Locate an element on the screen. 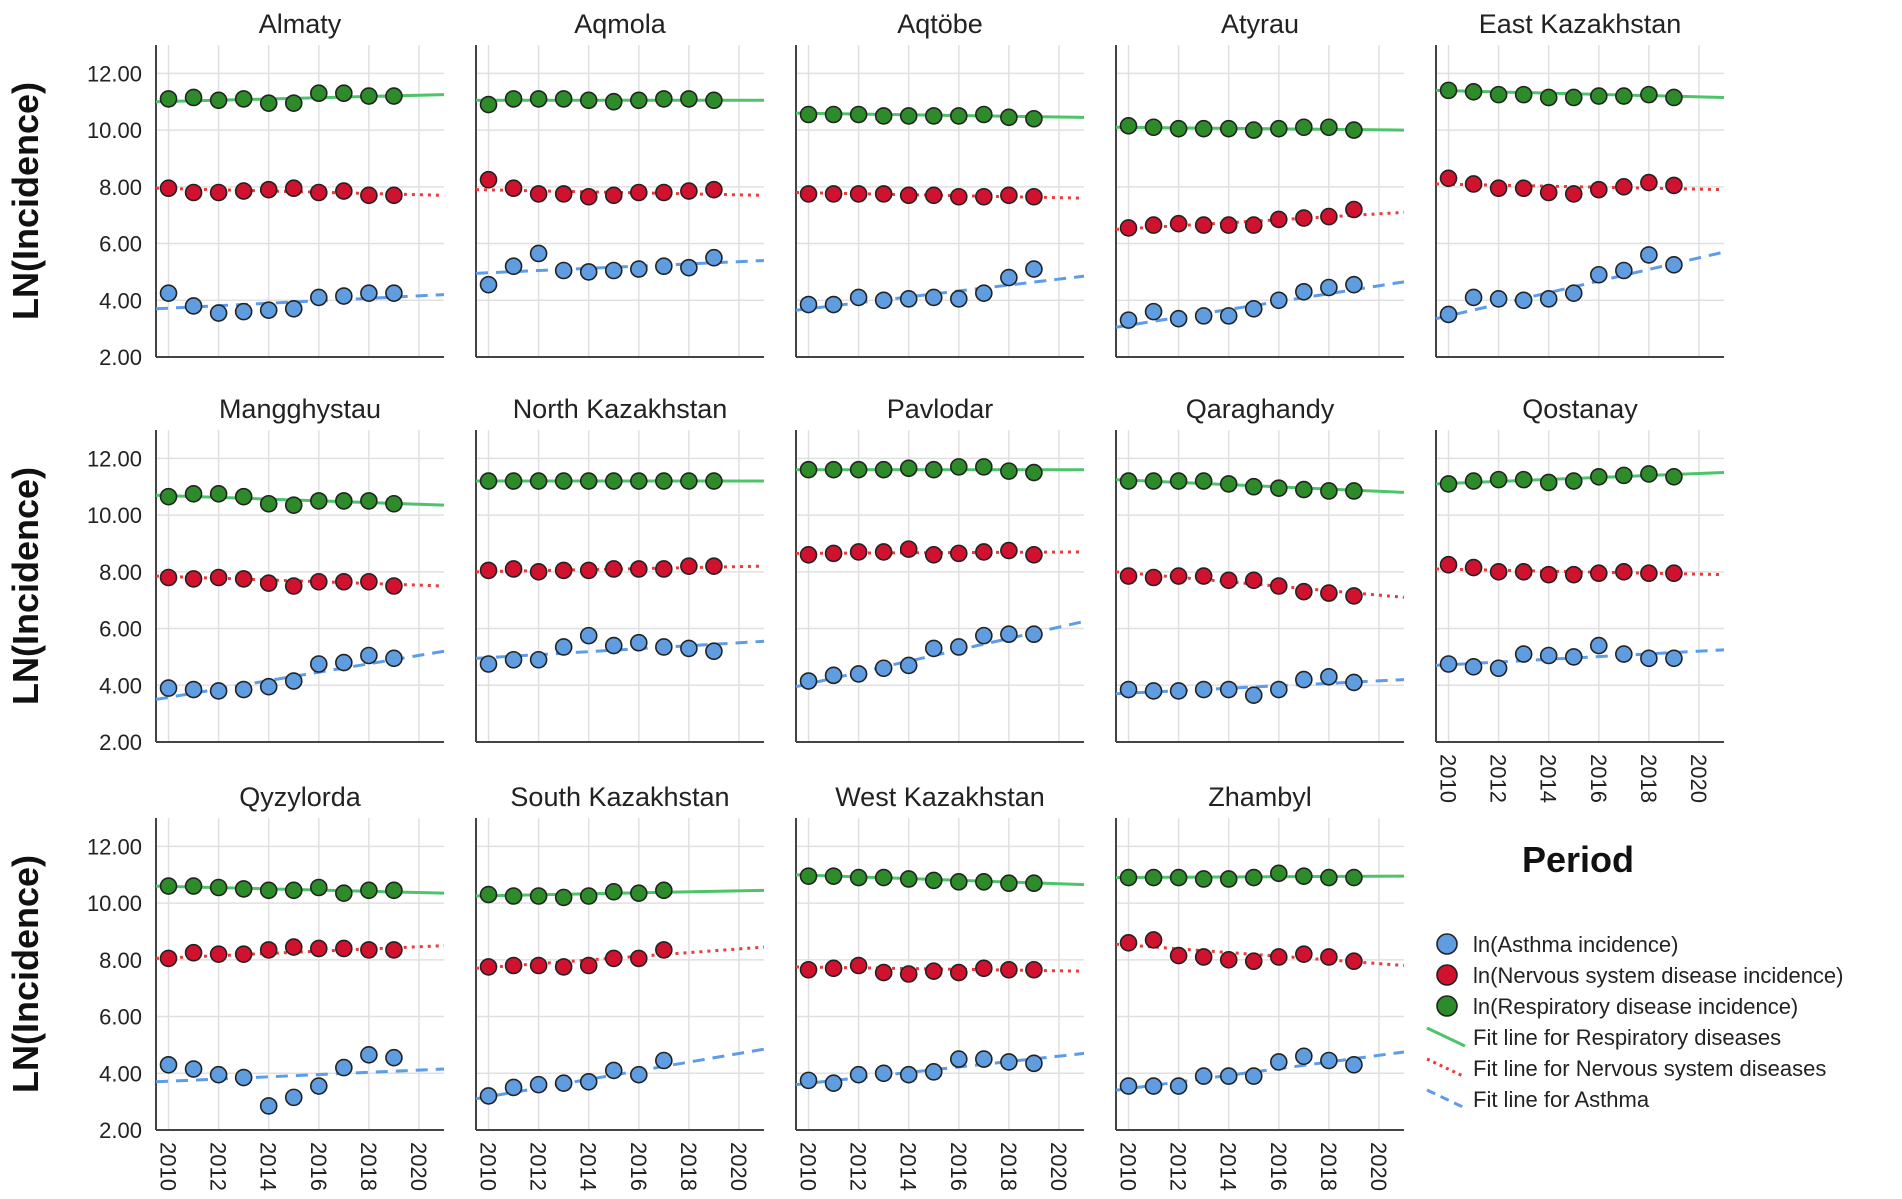 The image size is (1902, 1199). panel-almaty: Almaty 2.00 4.00 6.00 8.00 10.00 12.00 is located at coordinates (266, 189).